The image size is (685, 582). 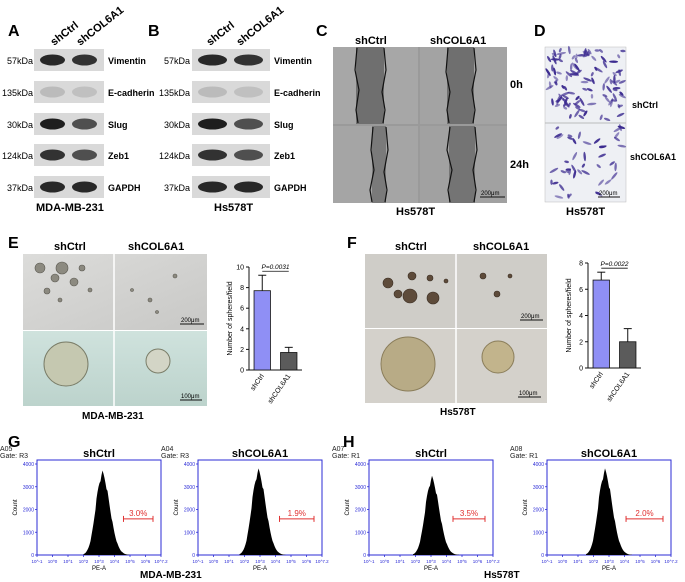 I want to click on blot-protein-label: E-cadherin, so click(x=131, y=93).